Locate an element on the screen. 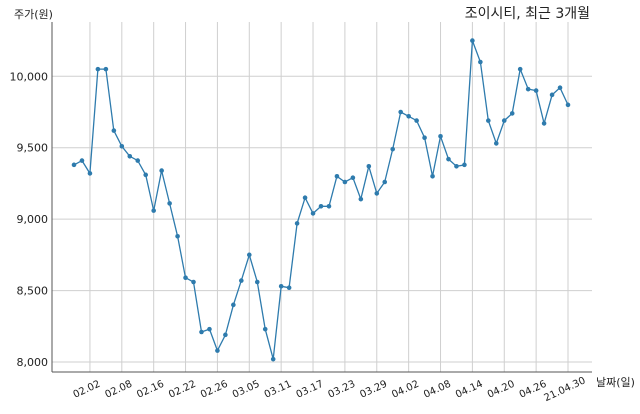 Image resolution: width=640 pixels, height=414 pixels. x-tick-label: 02.16 is located at coordinates (150, 390).